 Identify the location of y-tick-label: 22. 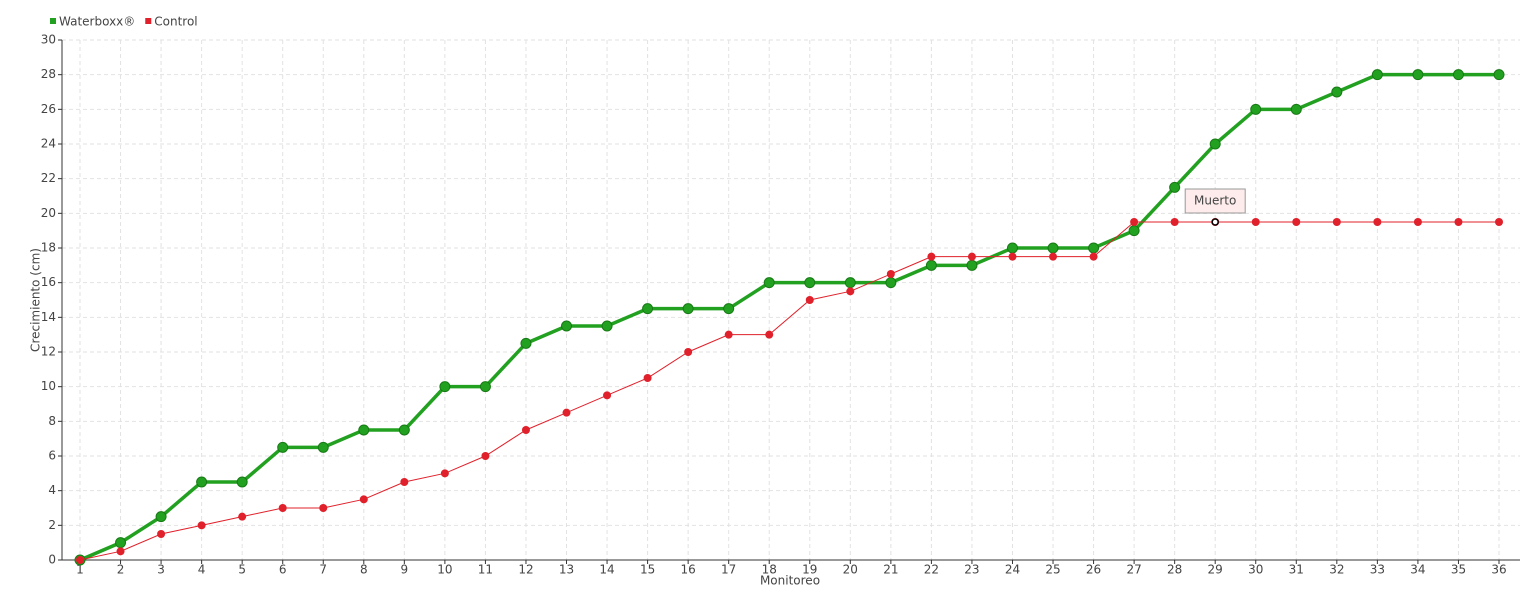
(48, 178).